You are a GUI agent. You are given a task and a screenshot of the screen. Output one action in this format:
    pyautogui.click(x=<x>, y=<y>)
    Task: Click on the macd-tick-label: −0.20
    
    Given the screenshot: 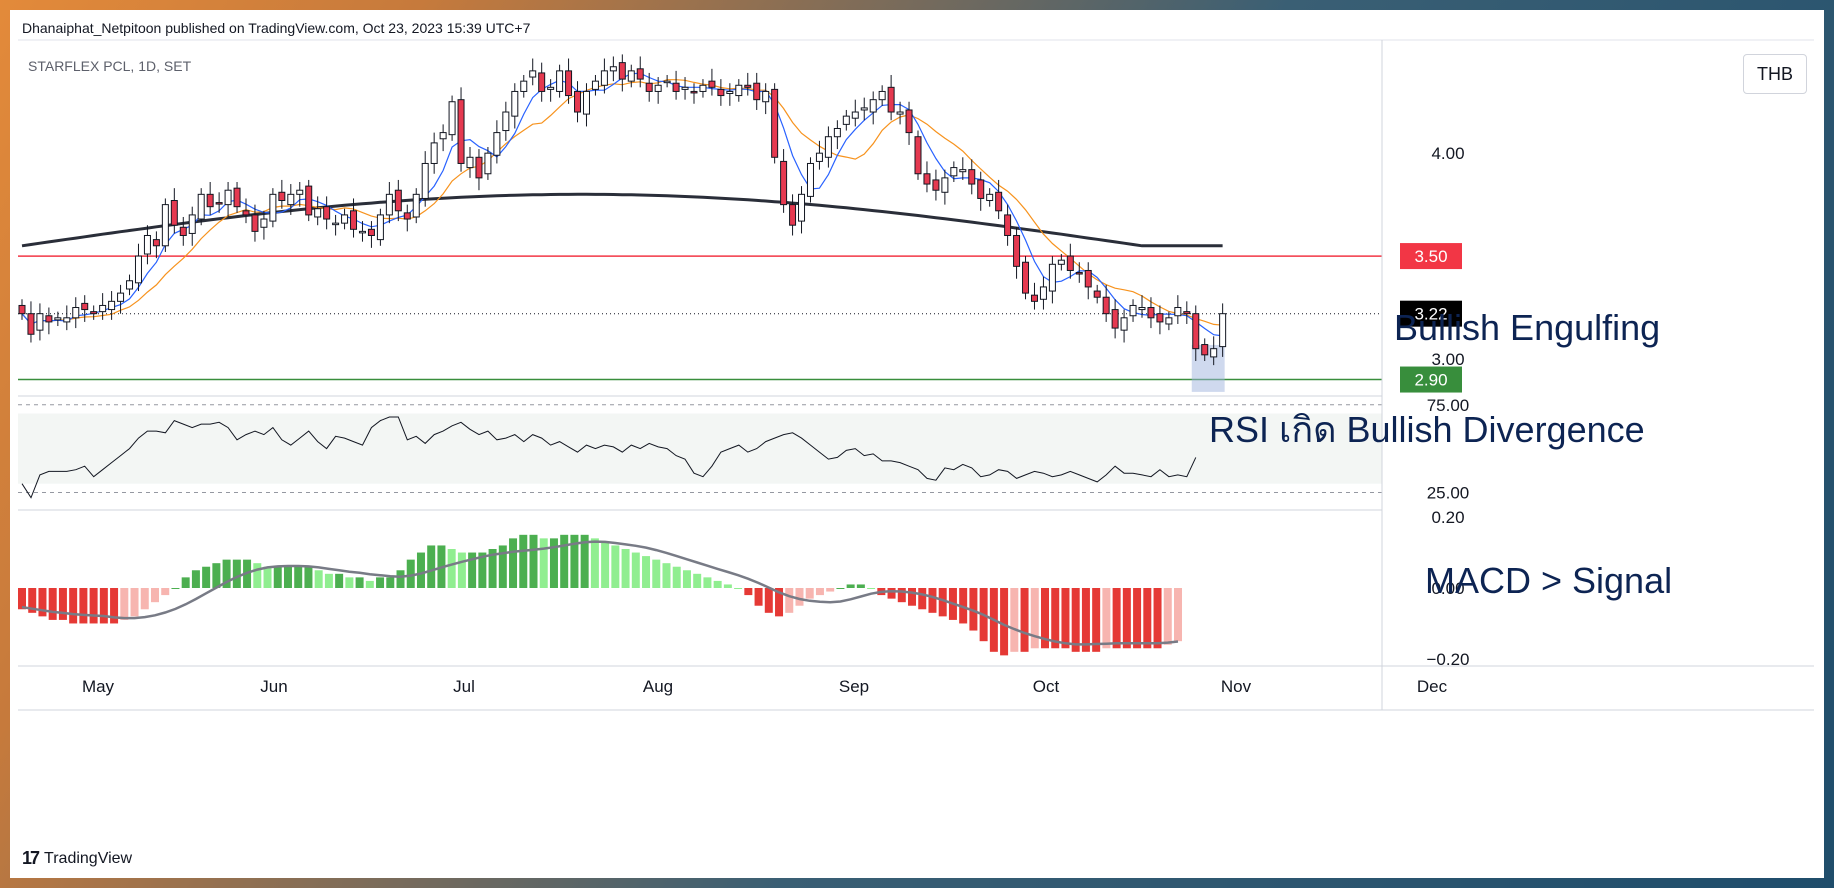 What is the action you would take?
    pyautogui.click(x=1447, y=659)
    